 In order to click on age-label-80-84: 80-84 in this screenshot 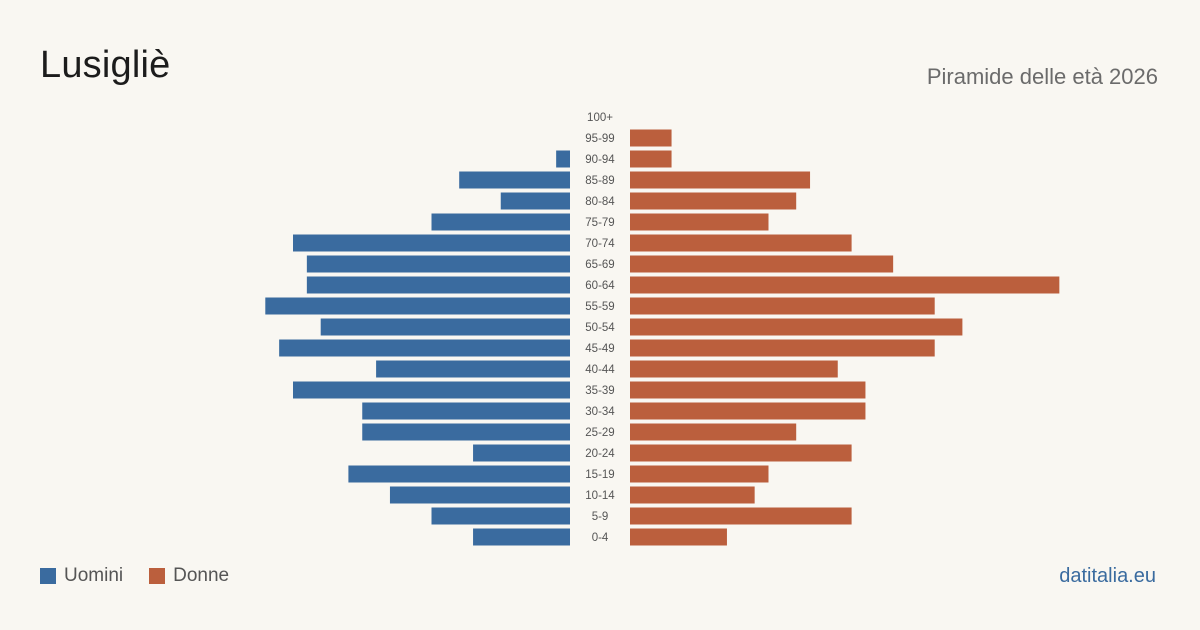, I will do `click(600, 202)`.